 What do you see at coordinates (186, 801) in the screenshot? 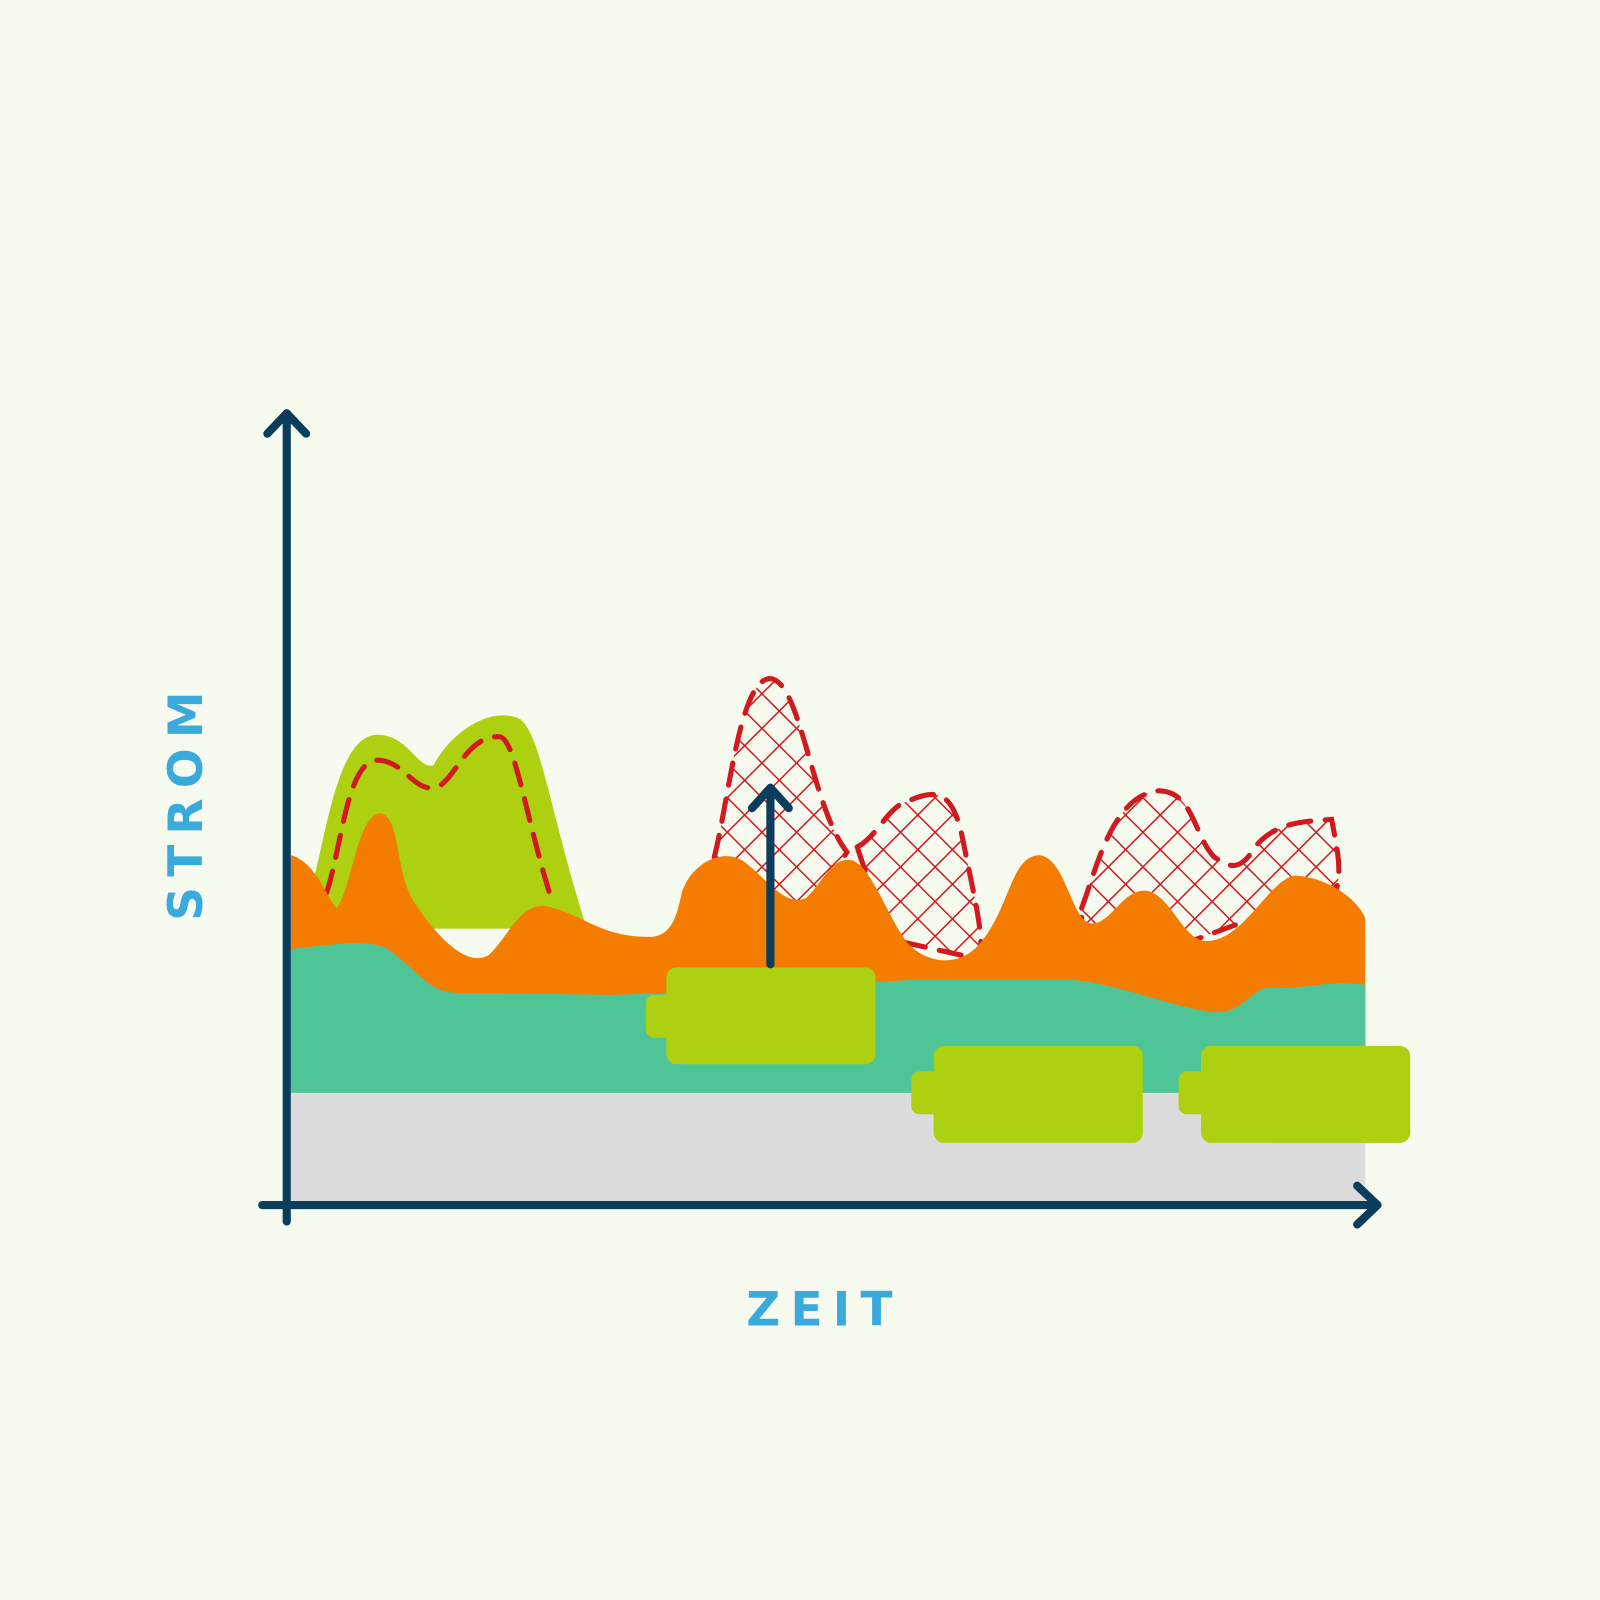
I see `y-axis-label: STROM` at bounding box center [186, 801].